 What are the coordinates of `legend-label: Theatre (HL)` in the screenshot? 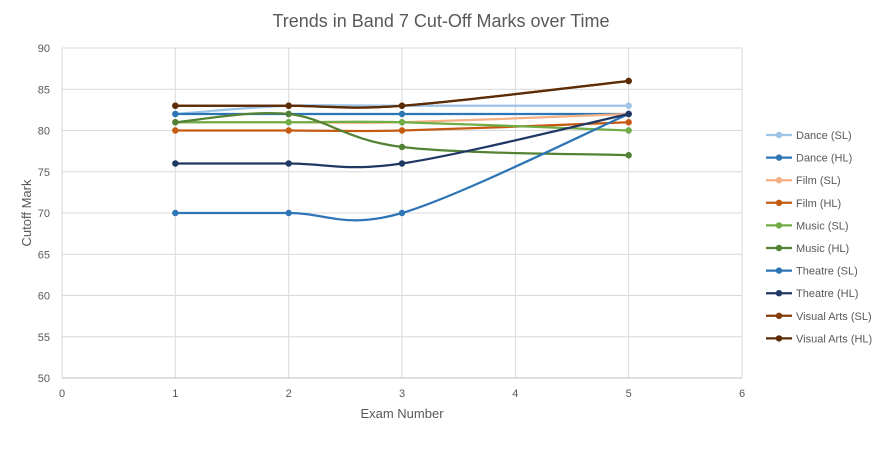 It's located at (827, 294).